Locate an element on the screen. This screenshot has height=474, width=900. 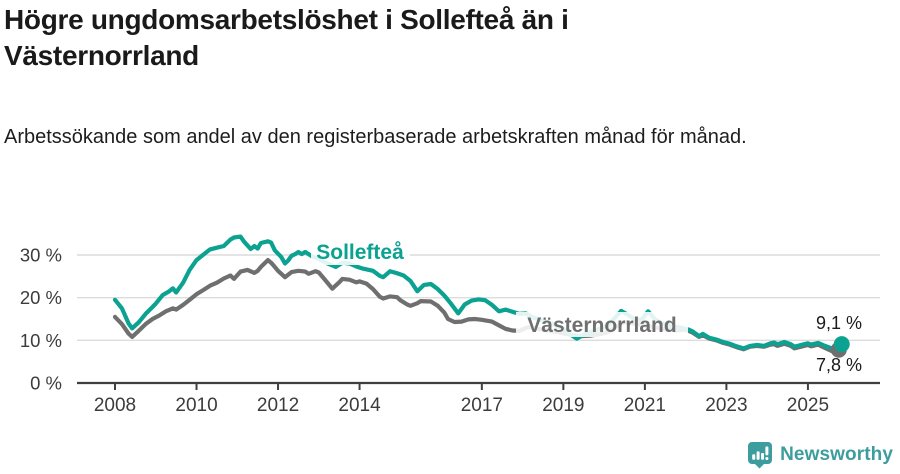
x-tick-label-2010: 2010 is located at coordinates (196, 405).